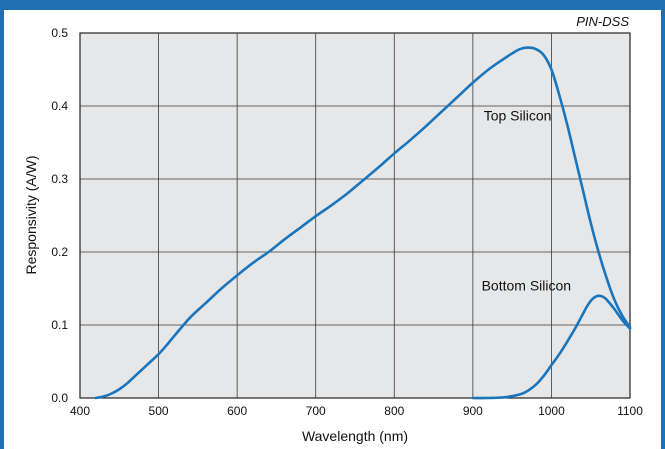  Describe the element at coordinates (394, 411) in the screenshot. I see `x-tick-label: 800` at that location.